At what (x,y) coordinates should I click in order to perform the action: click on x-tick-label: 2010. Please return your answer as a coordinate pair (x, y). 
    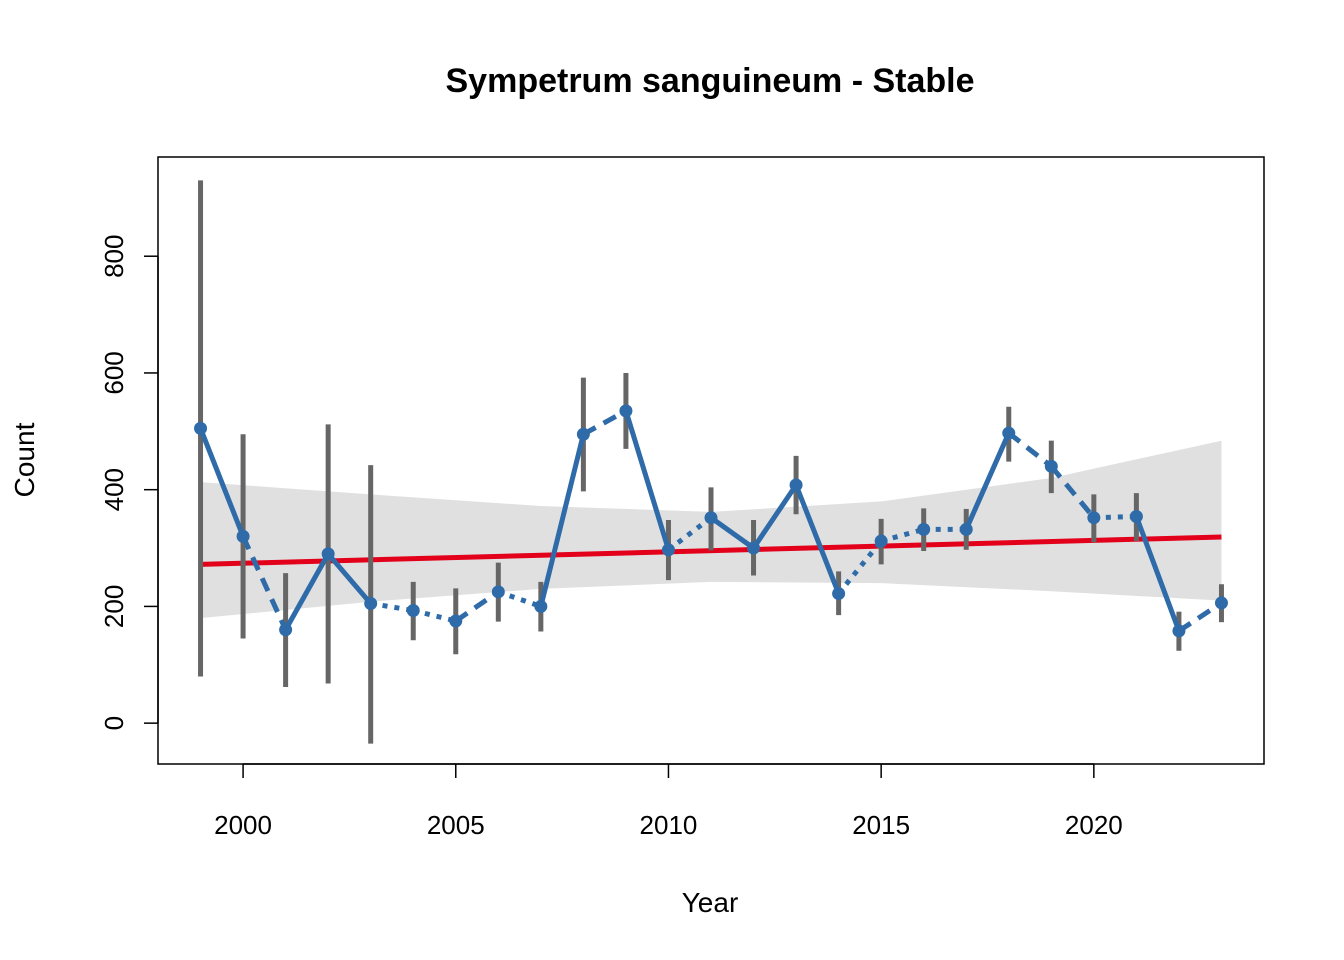
    Looking at the image, I should click on (669, 825).